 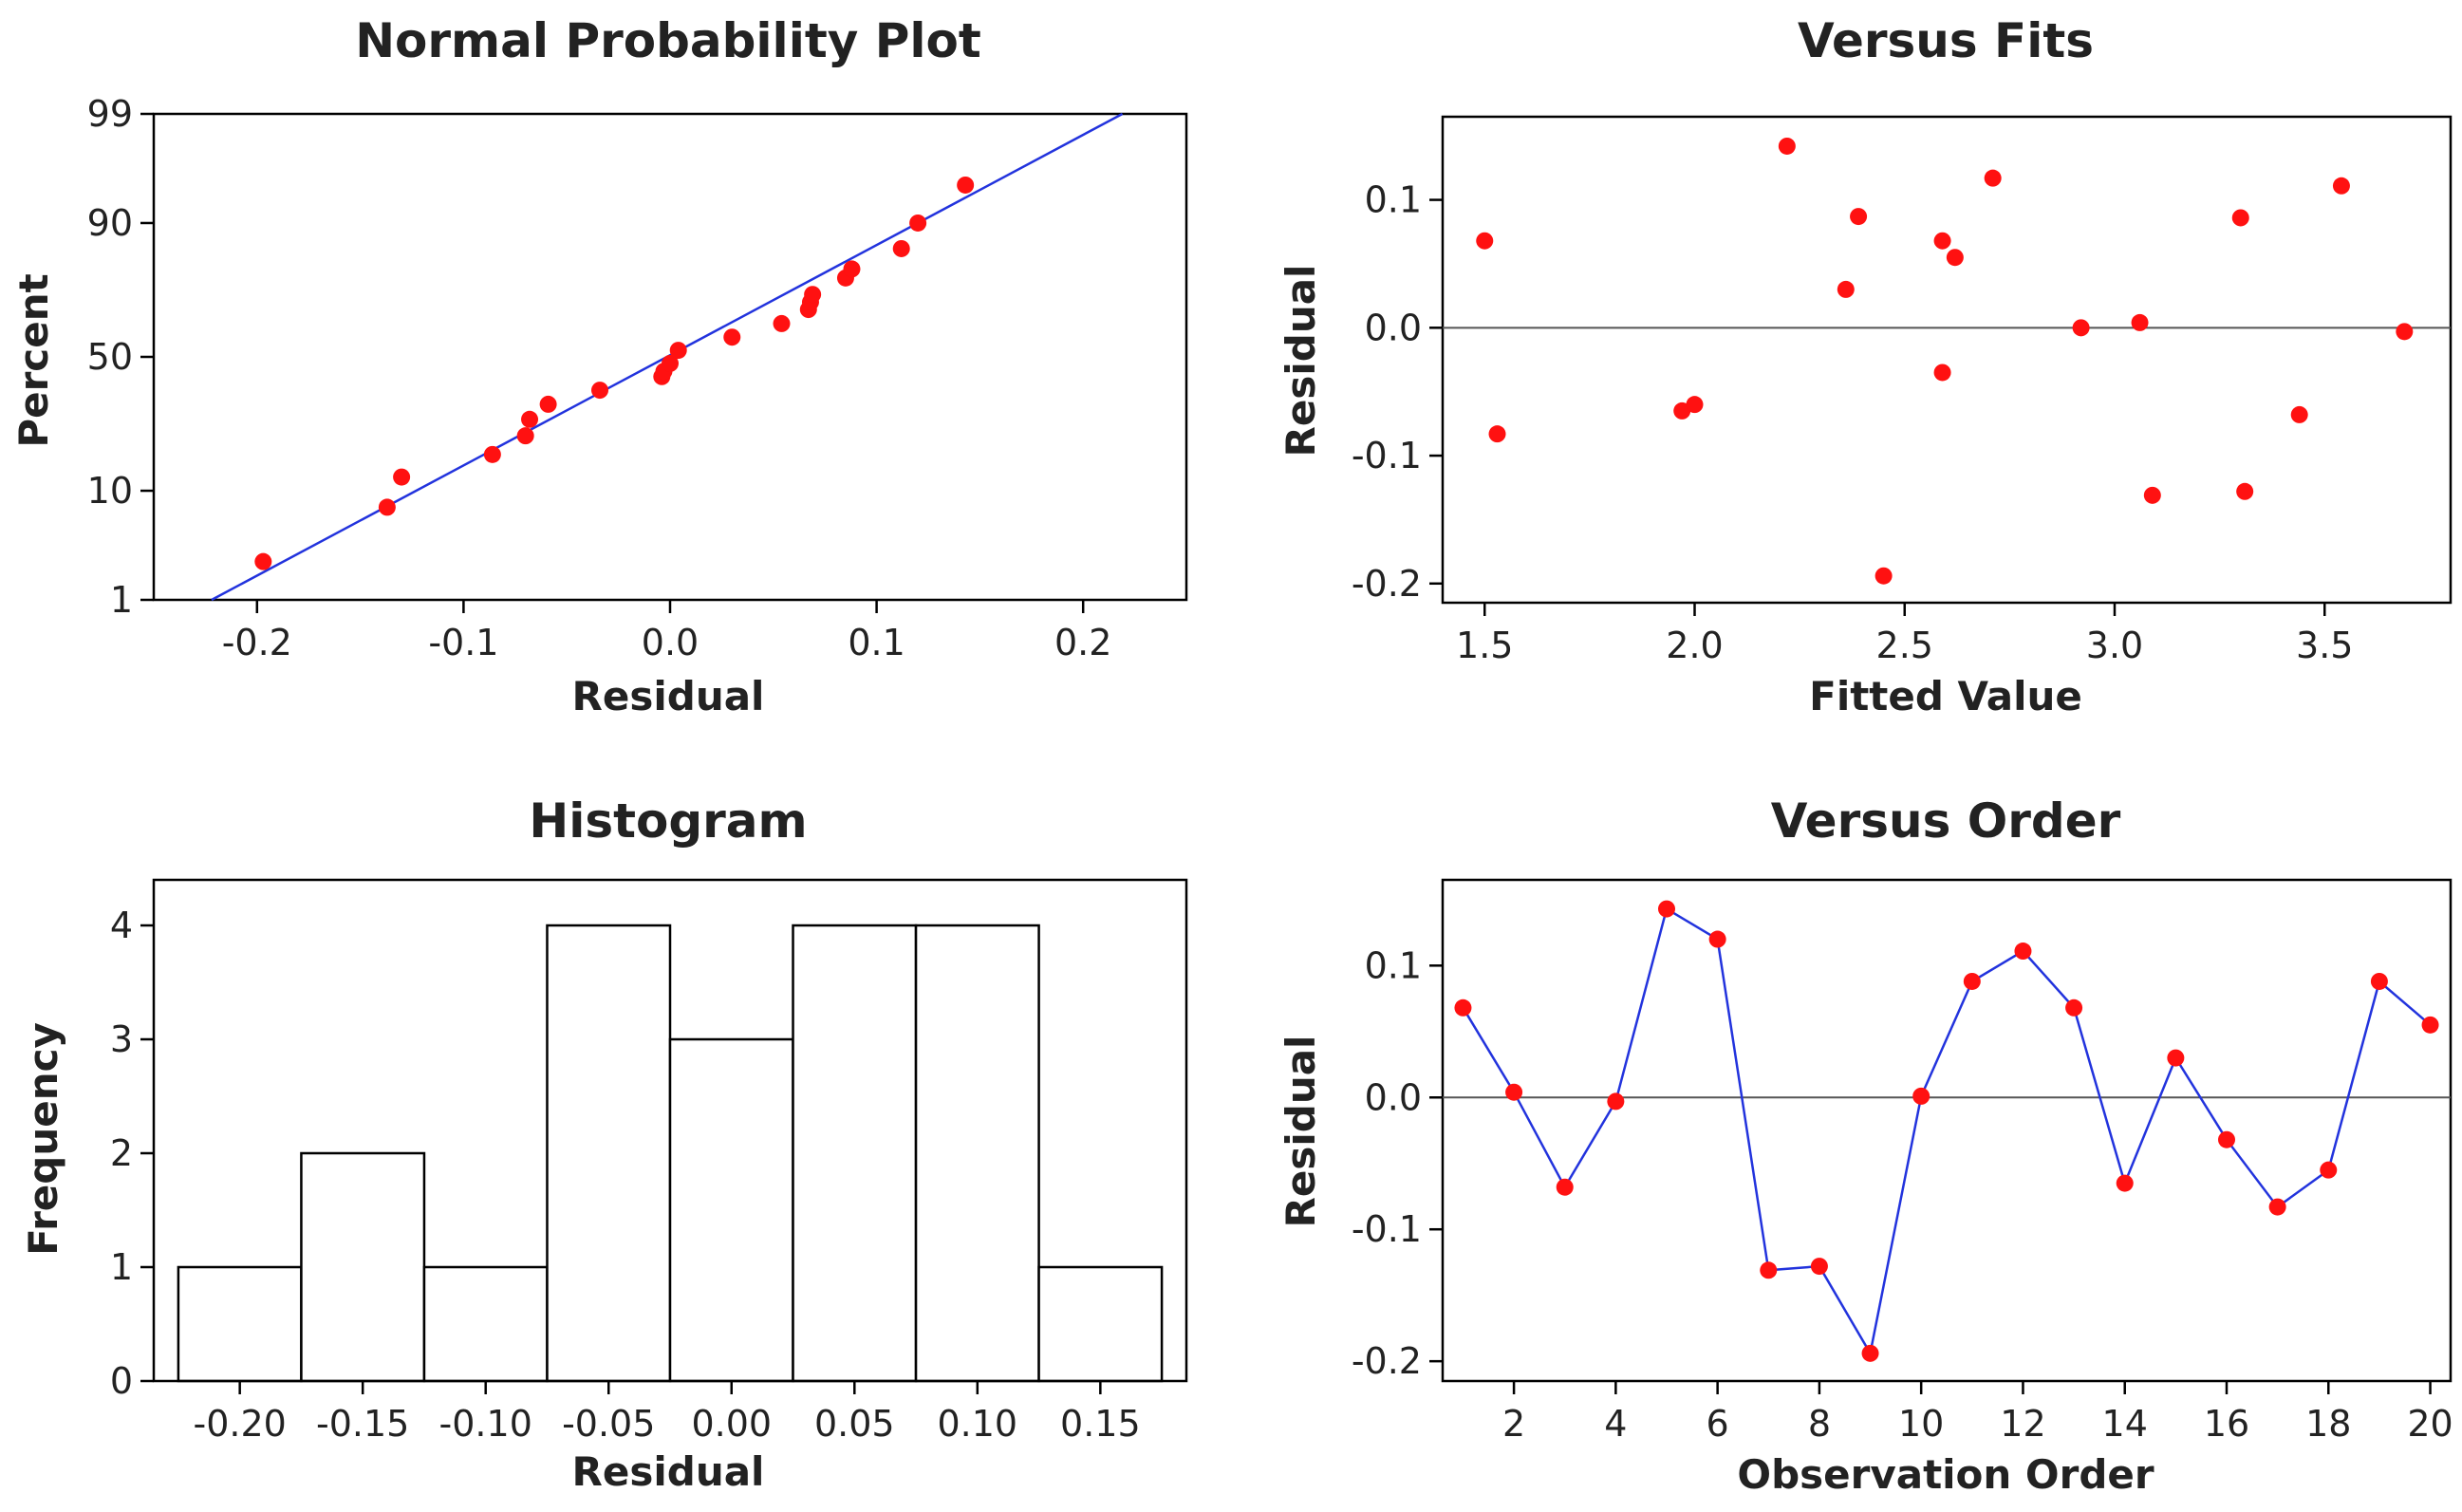 What do you see at coordinates (978, 1424) in the screenshot?
I see `x-tick-label: 0.10` at bounding box center [978, 1424].